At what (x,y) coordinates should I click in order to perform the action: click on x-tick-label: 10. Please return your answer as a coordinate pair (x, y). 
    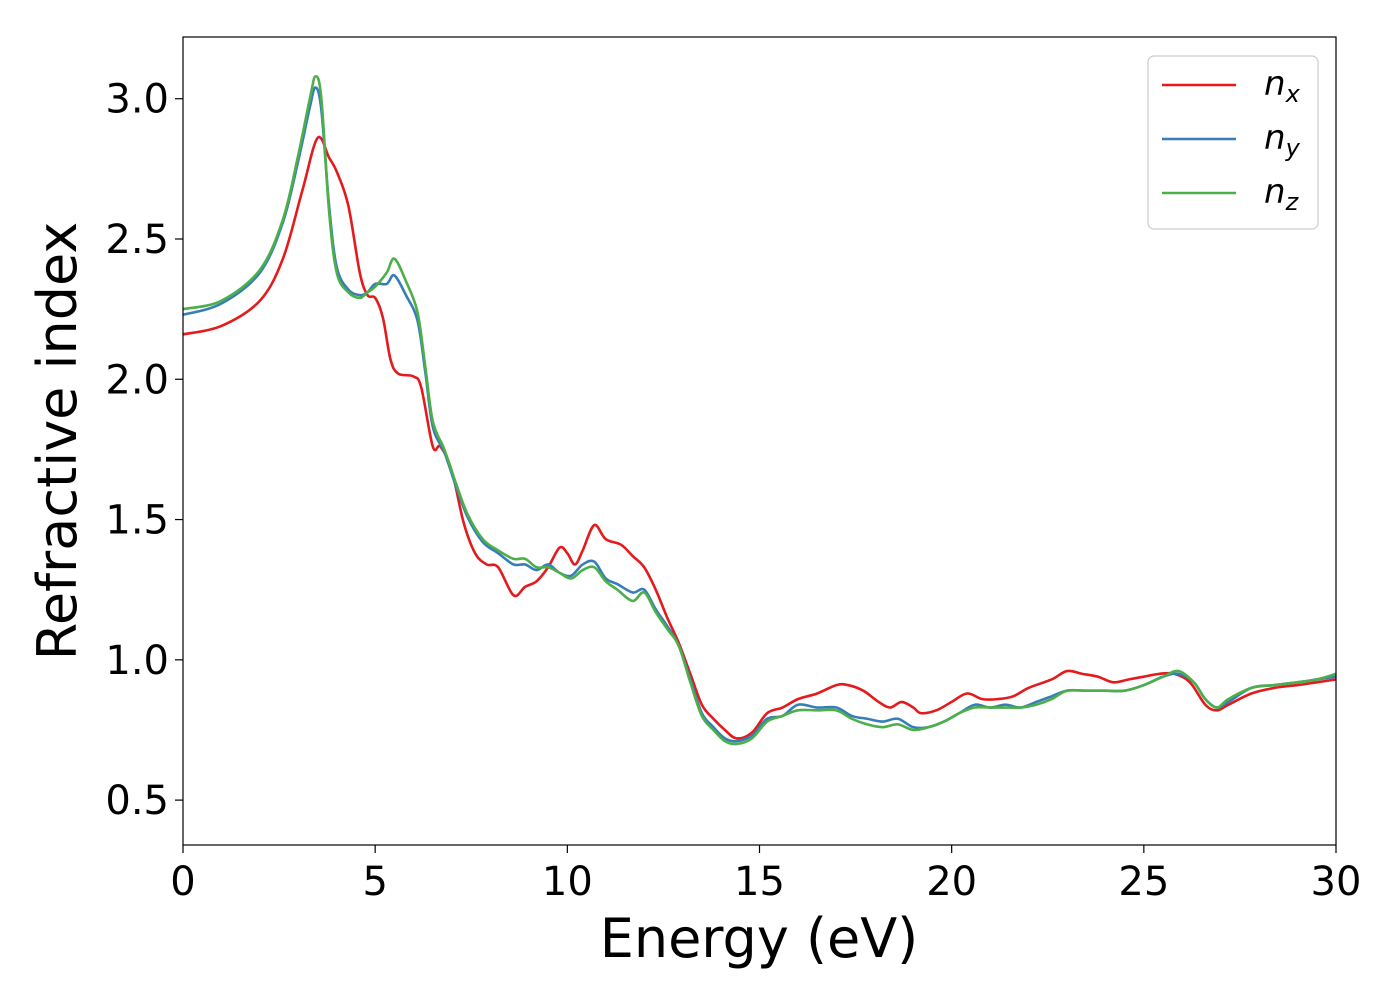
    Looking at the image, I should click on (567, 882).